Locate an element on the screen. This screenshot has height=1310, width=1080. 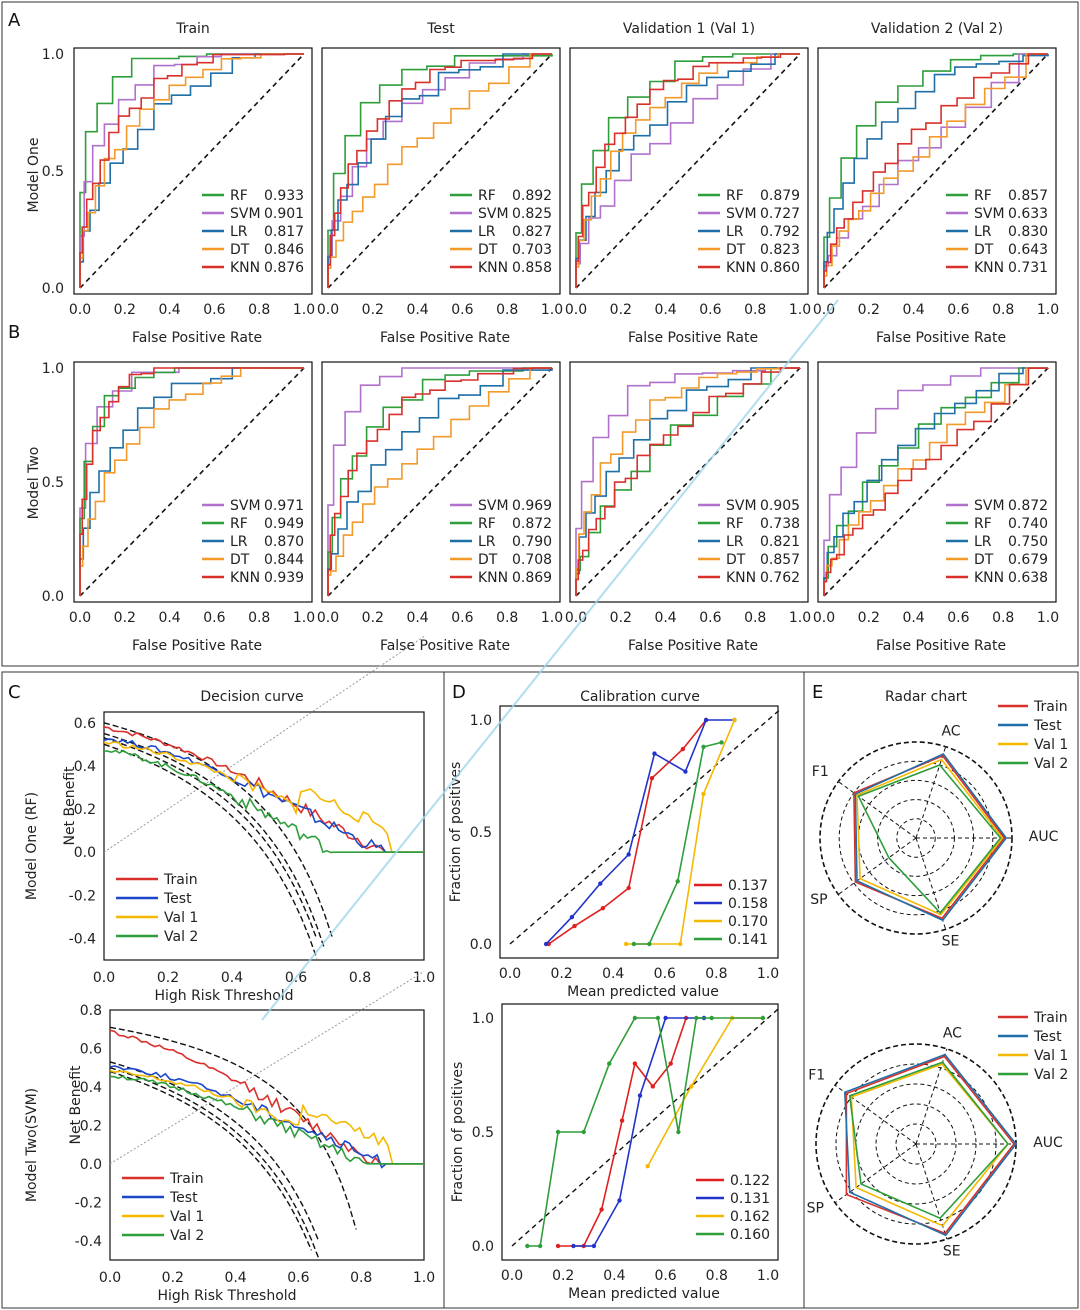
legend-label: Val 2 is located at coordinates (187, 1236).